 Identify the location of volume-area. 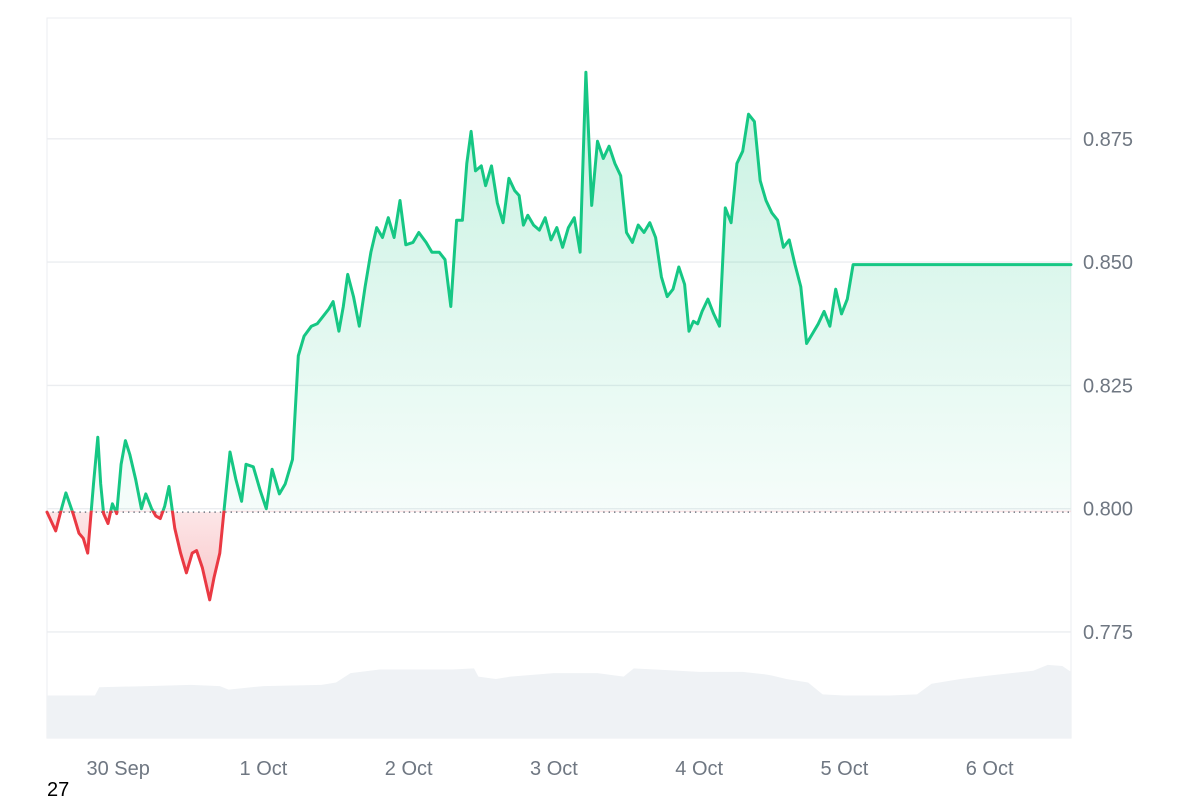
(559, 701).